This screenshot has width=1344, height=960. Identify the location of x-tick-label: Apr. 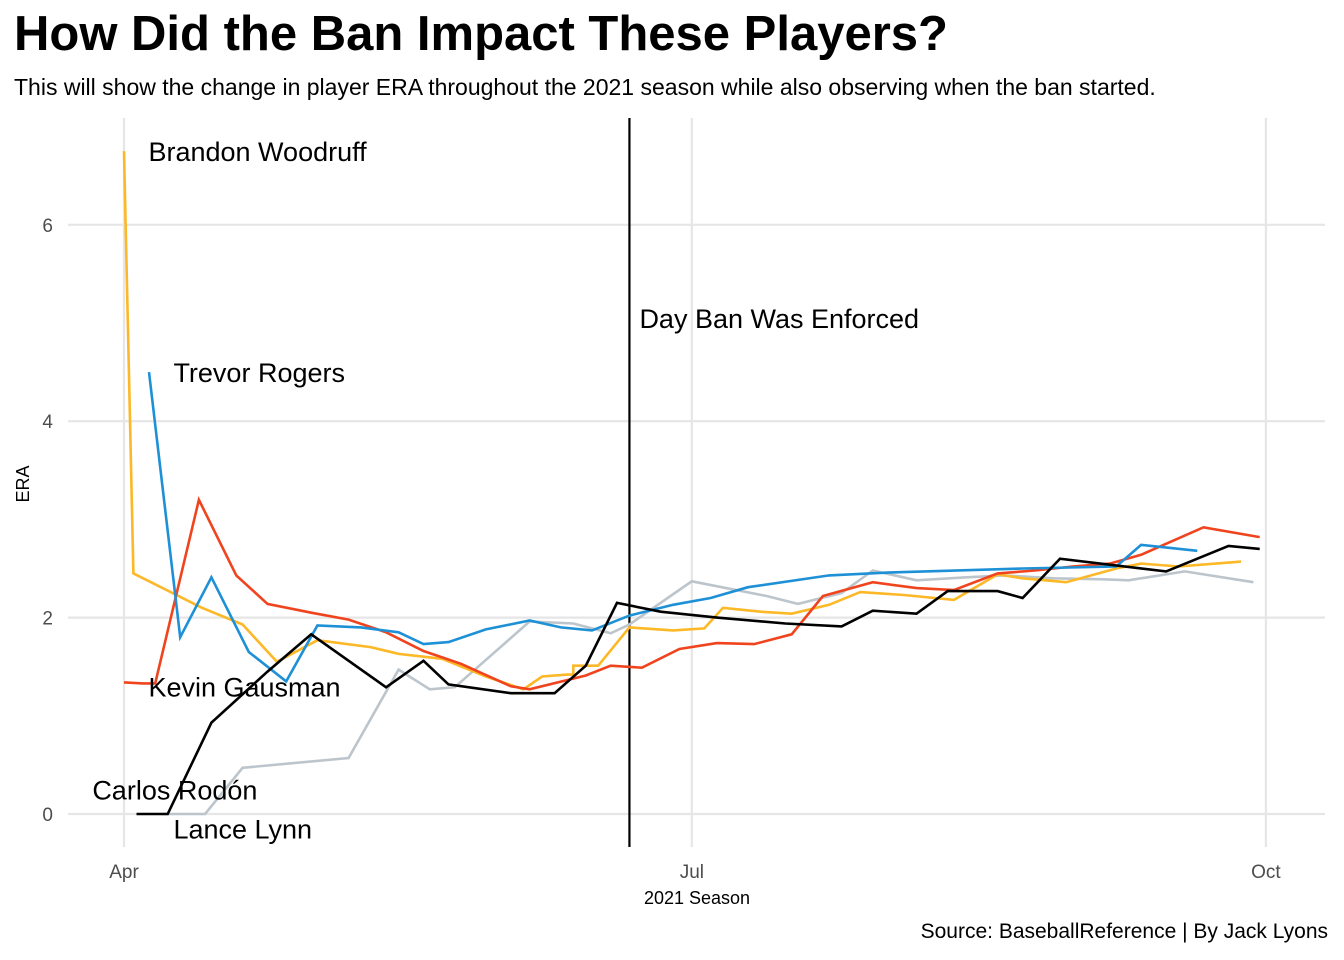
(124, 872).